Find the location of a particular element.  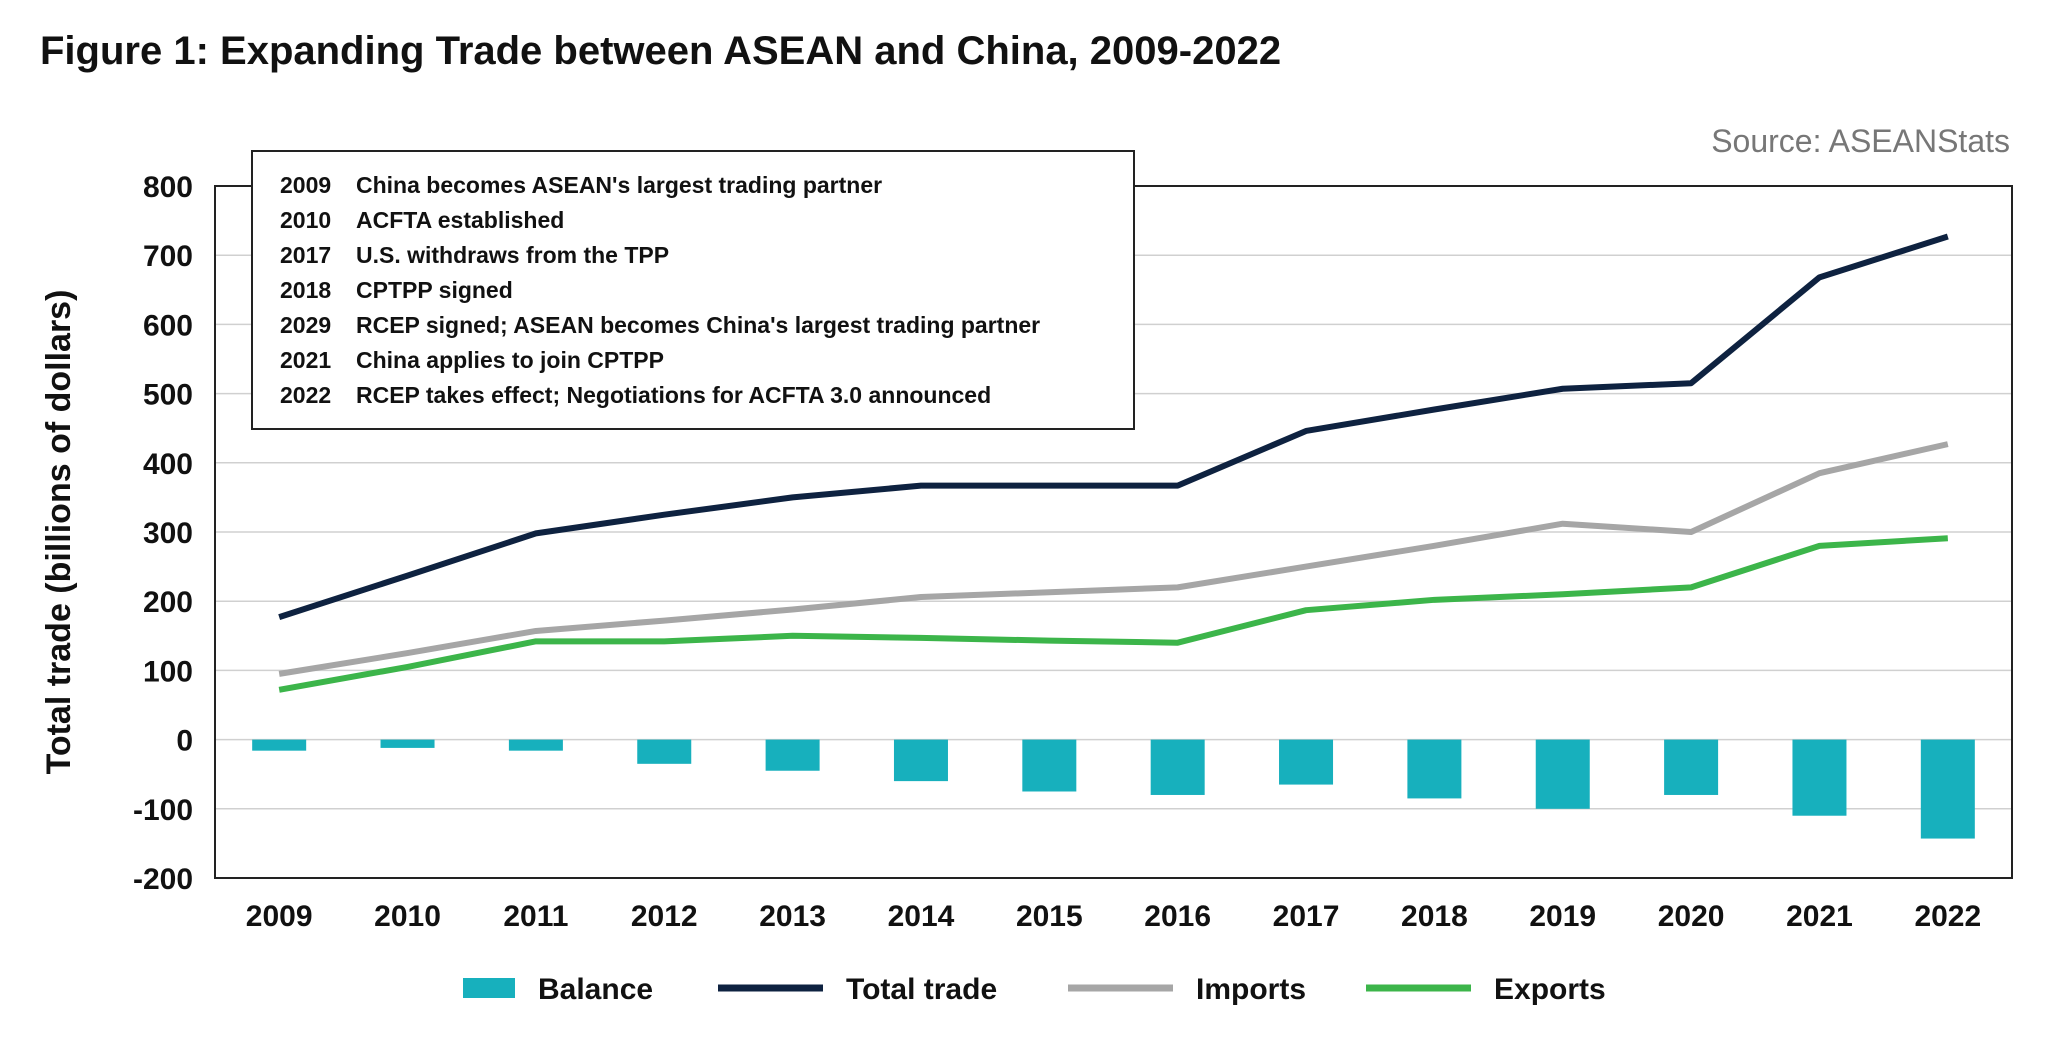

x-tick-label: 2020 is located at coordinates (1691, 916).